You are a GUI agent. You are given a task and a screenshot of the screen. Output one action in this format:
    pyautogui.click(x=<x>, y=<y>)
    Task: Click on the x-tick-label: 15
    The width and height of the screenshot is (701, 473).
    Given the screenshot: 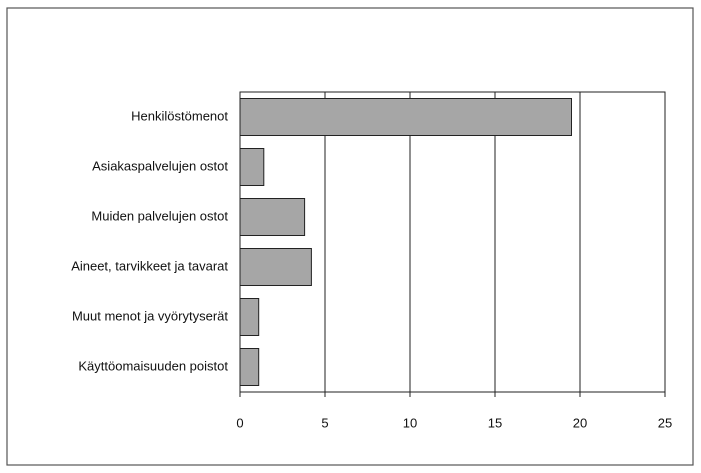 What is the action you would take?
    pyautogui.click(x=495, y=422)
    